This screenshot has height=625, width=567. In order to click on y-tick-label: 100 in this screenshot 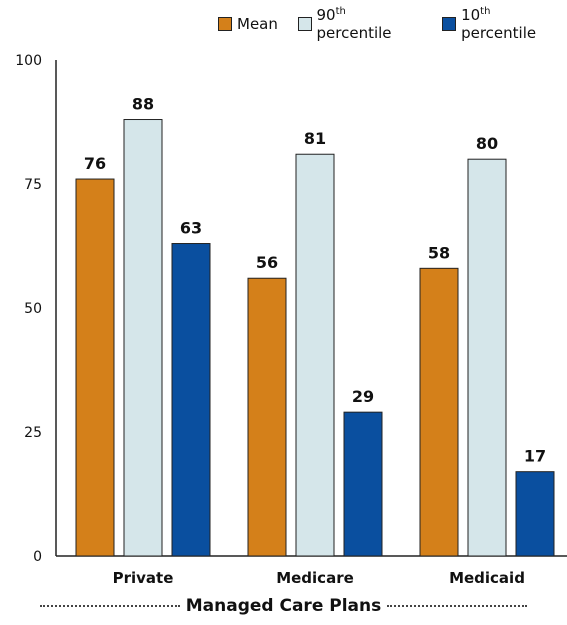, I will do `click(28, 61)`.